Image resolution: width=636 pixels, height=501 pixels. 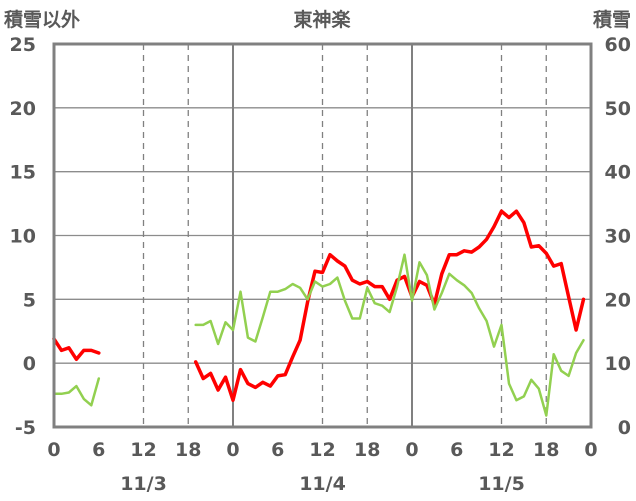 I want to click on y-left-tick-label: 5, so click(x=29, y=300).